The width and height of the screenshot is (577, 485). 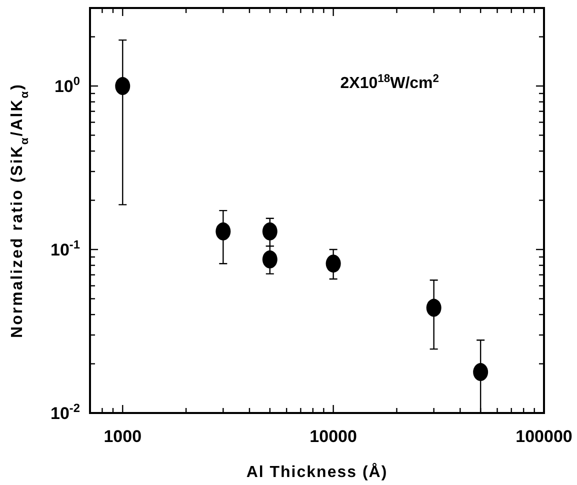 What do you see at coordinates (333, 436) in the screenshot?
I see `x-tick-label: 10000` at bounding box center [333, 436].